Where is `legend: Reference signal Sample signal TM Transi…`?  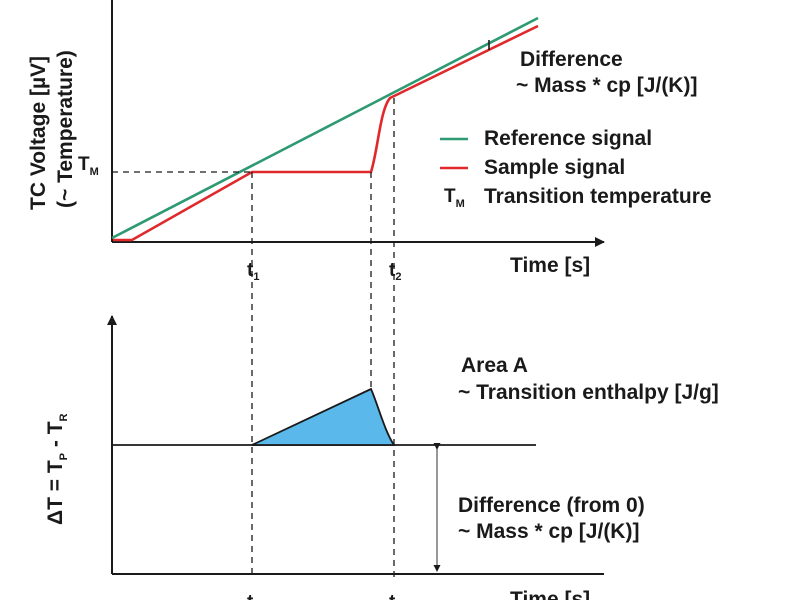
legend: Reference signal Sample signal TM Transi… is located at coordinates (576, 168).